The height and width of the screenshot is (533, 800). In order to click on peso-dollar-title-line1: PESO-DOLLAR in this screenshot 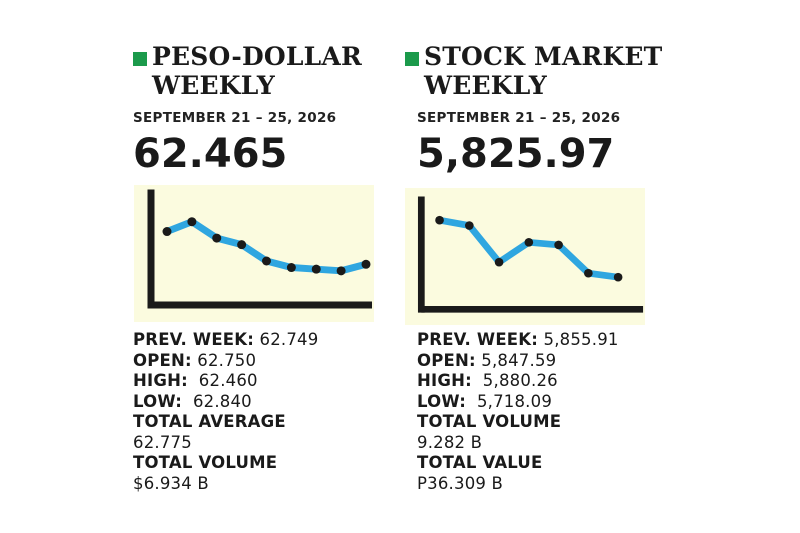, I will do `click(257, 56)`.